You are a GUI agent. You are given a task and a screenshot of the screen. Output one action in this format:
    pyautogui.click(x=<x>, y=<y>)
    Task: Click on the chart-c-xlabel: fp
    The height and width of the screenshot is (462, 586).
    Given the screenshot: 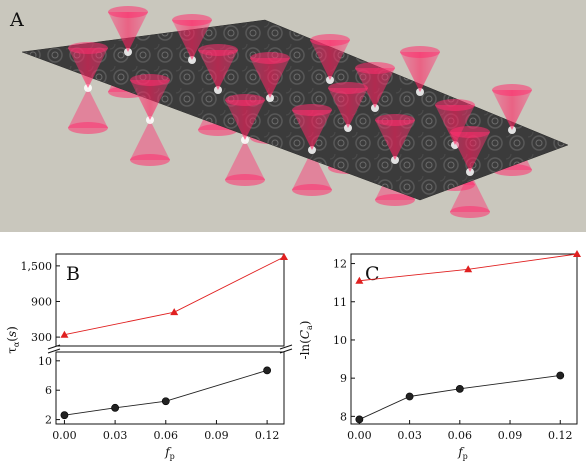 What is the action you would take?
    pyautogui.click(x=462, y=453)
    